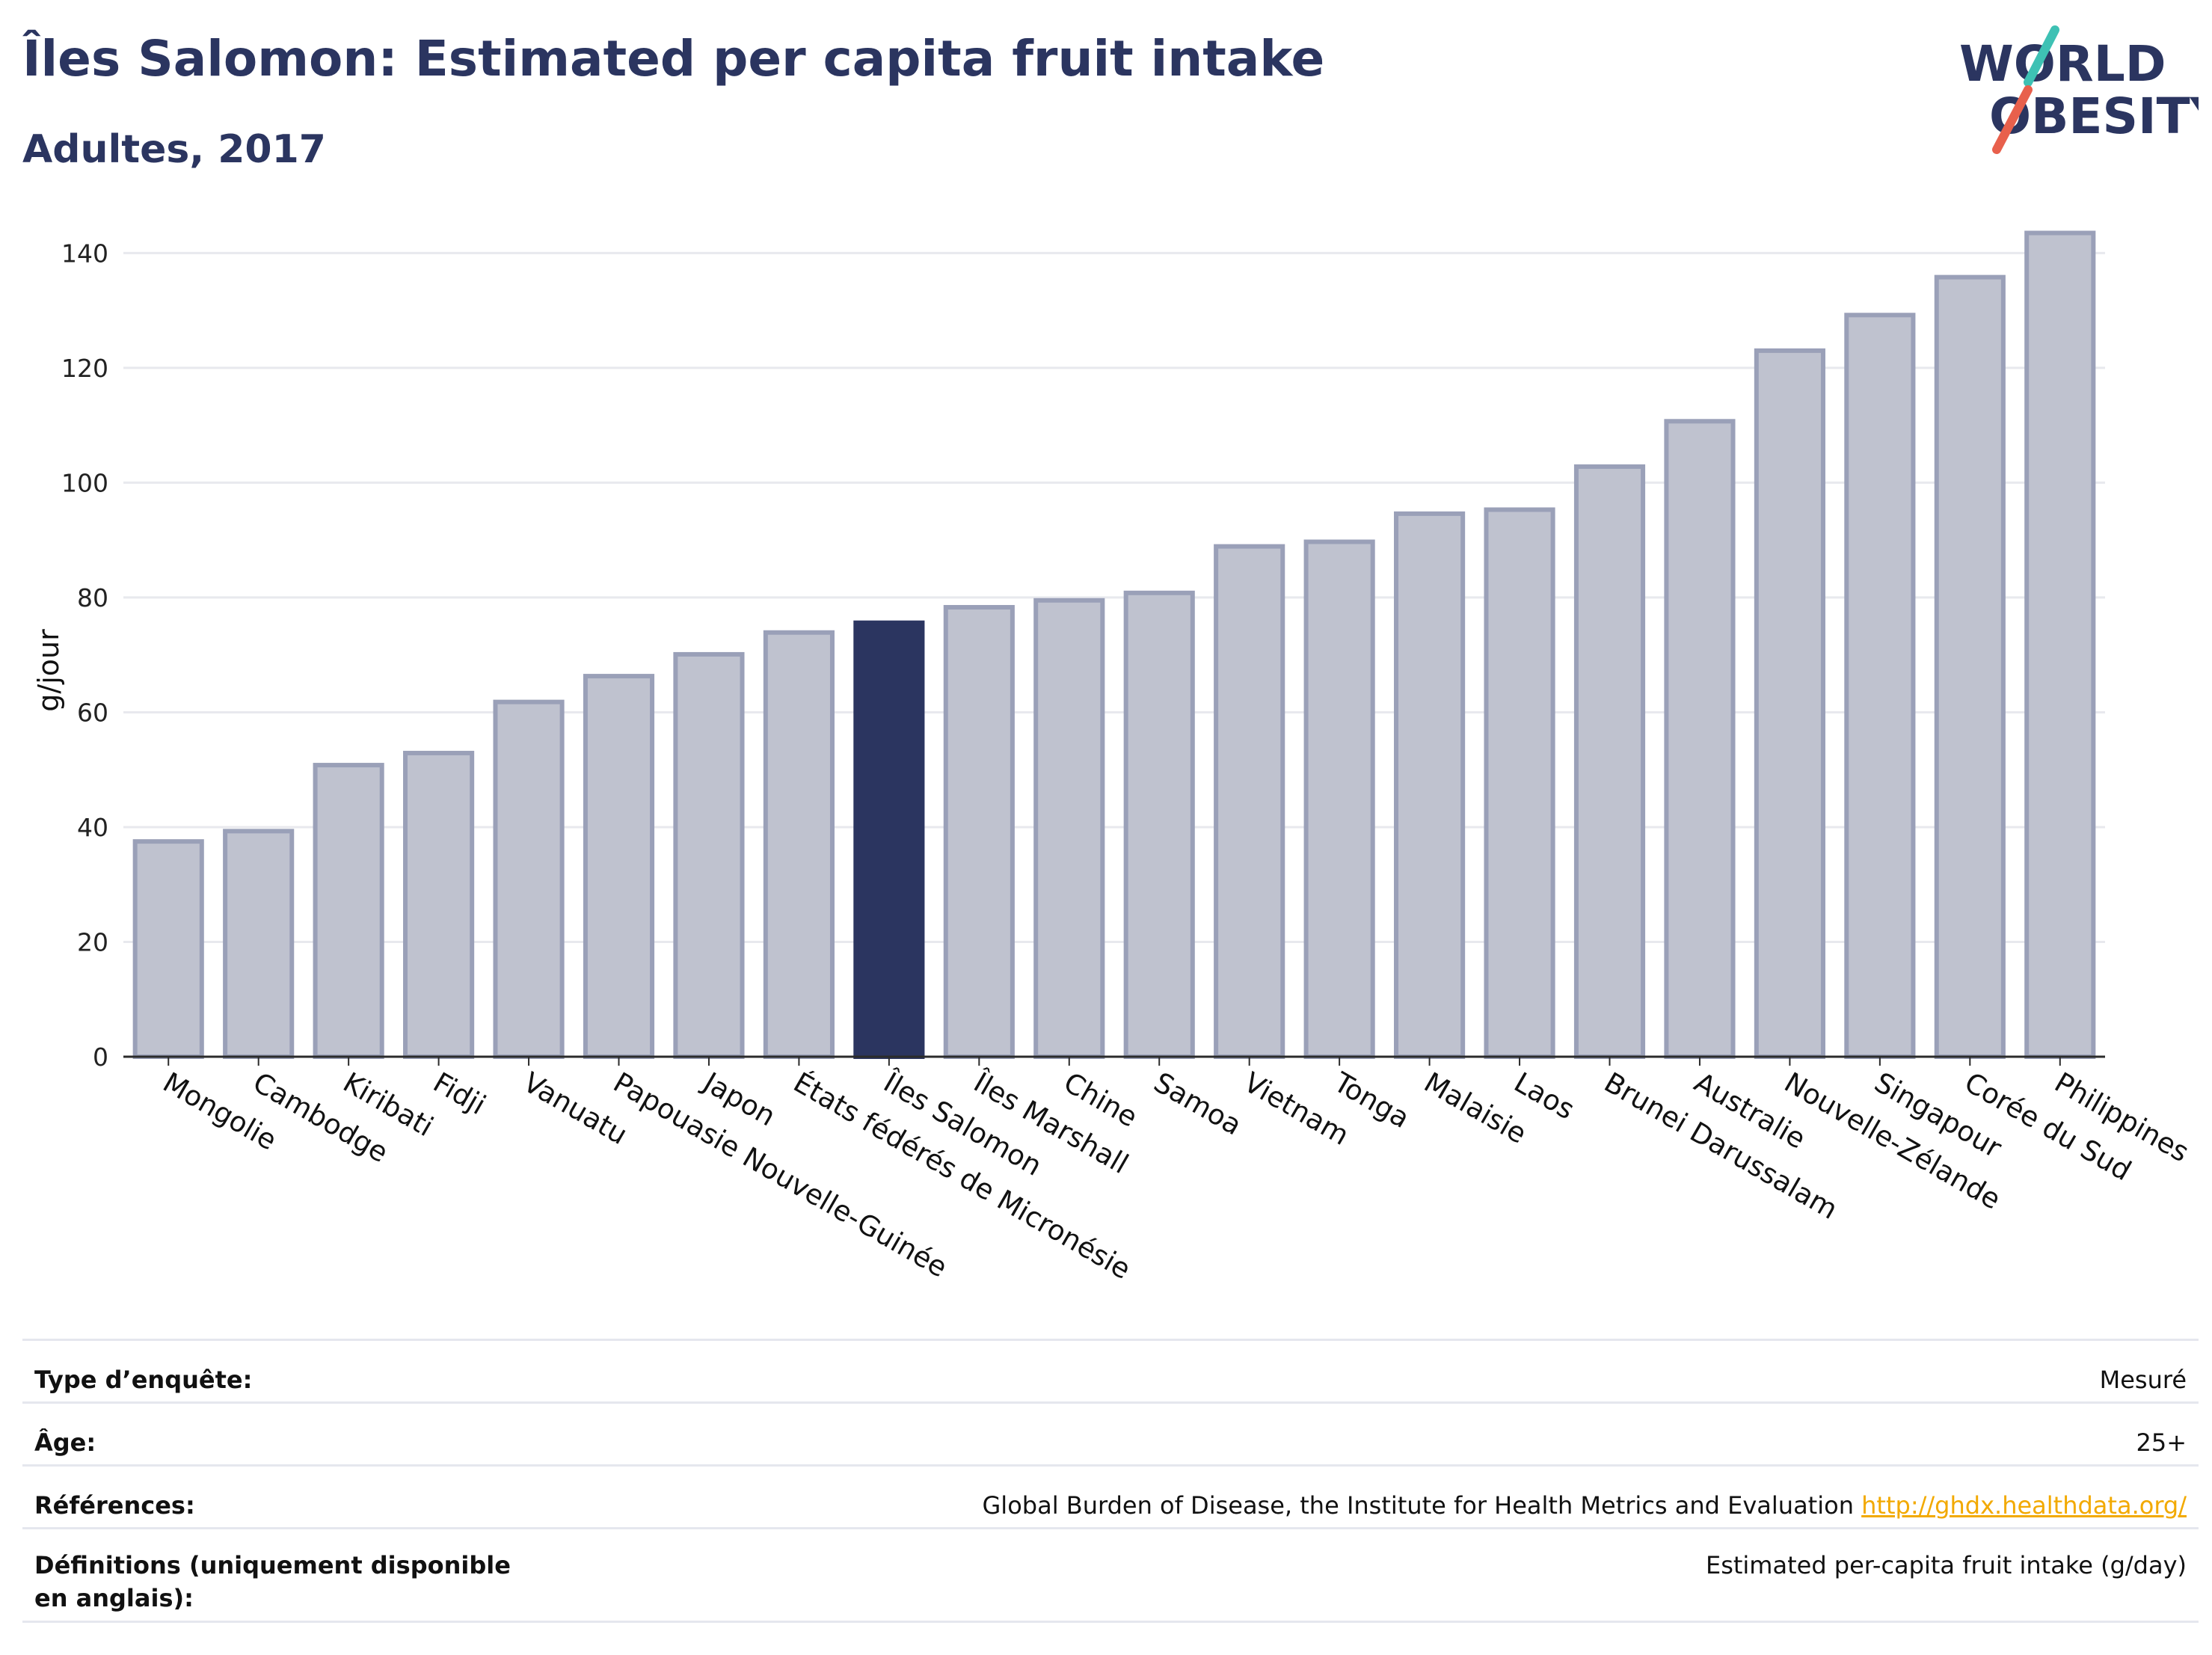 The width and height of the screenshot is (2212, 1655). I want to click on y-tick-label: 100, so click(84, 482).